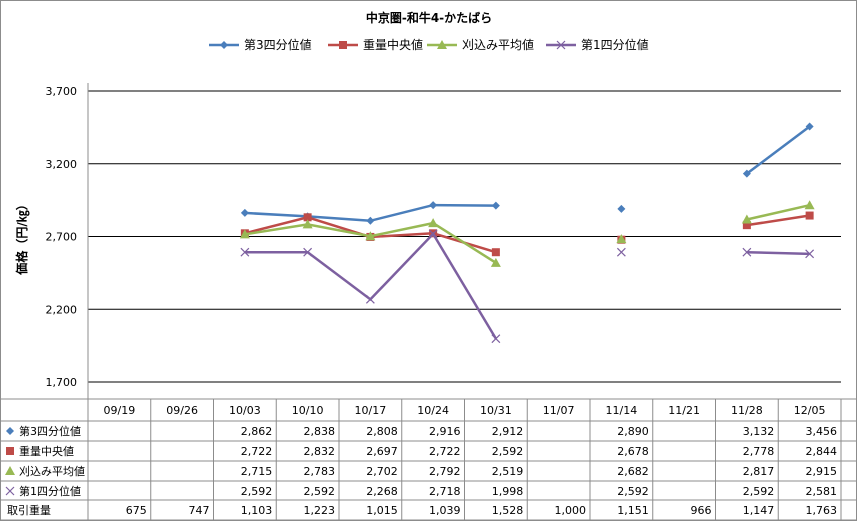 This screenshot has height=521, width=857. I want to click on data-label-3-2: 2,592, so click(257, 491).